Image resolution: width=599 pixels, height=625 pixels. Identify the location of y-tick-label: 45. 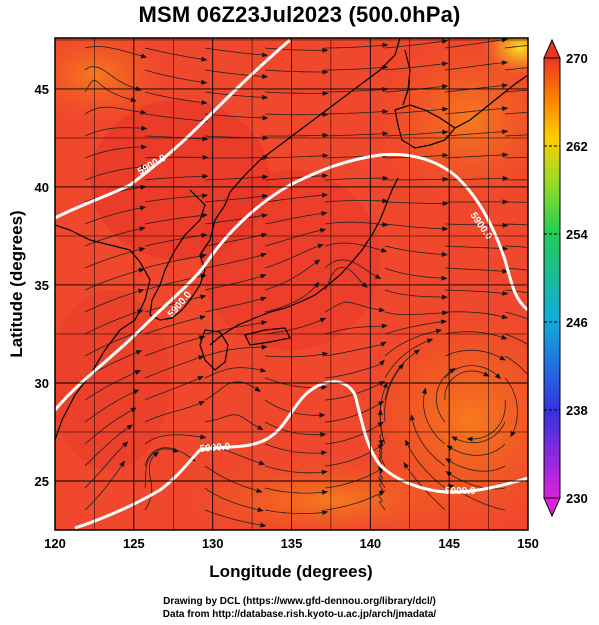
(42, 89).